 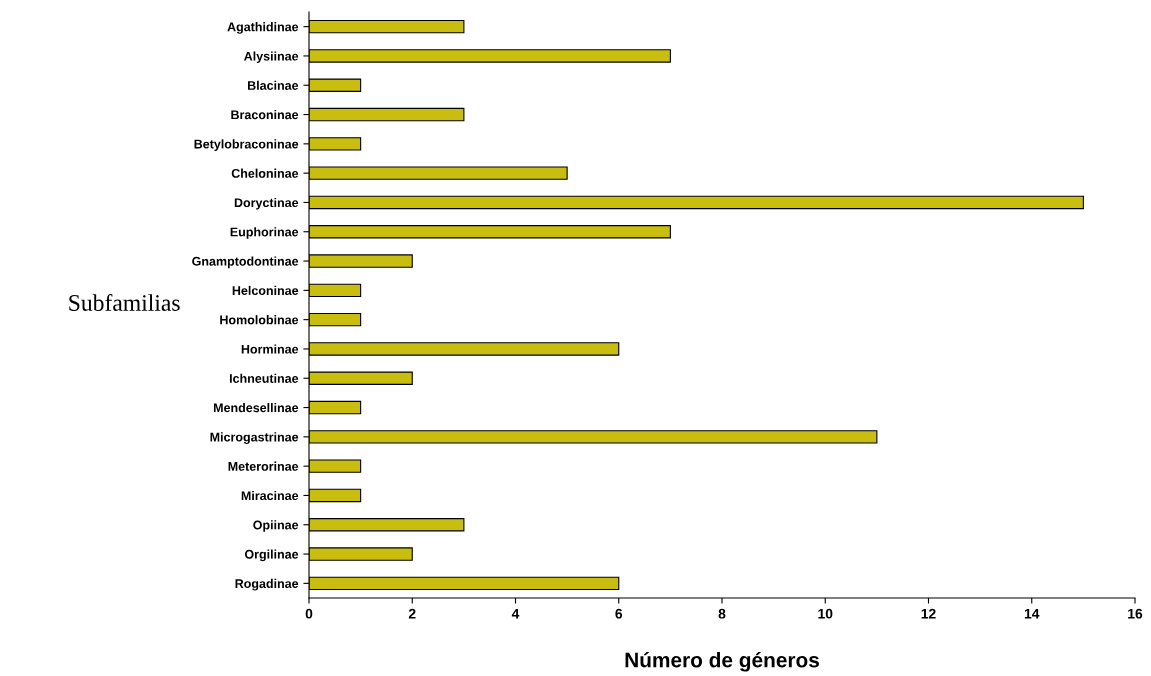 What do you see at coordinates (265, 115) in the screenshot?
I see `y-tick-label: Braconinae` at bounding box center [265, 115].